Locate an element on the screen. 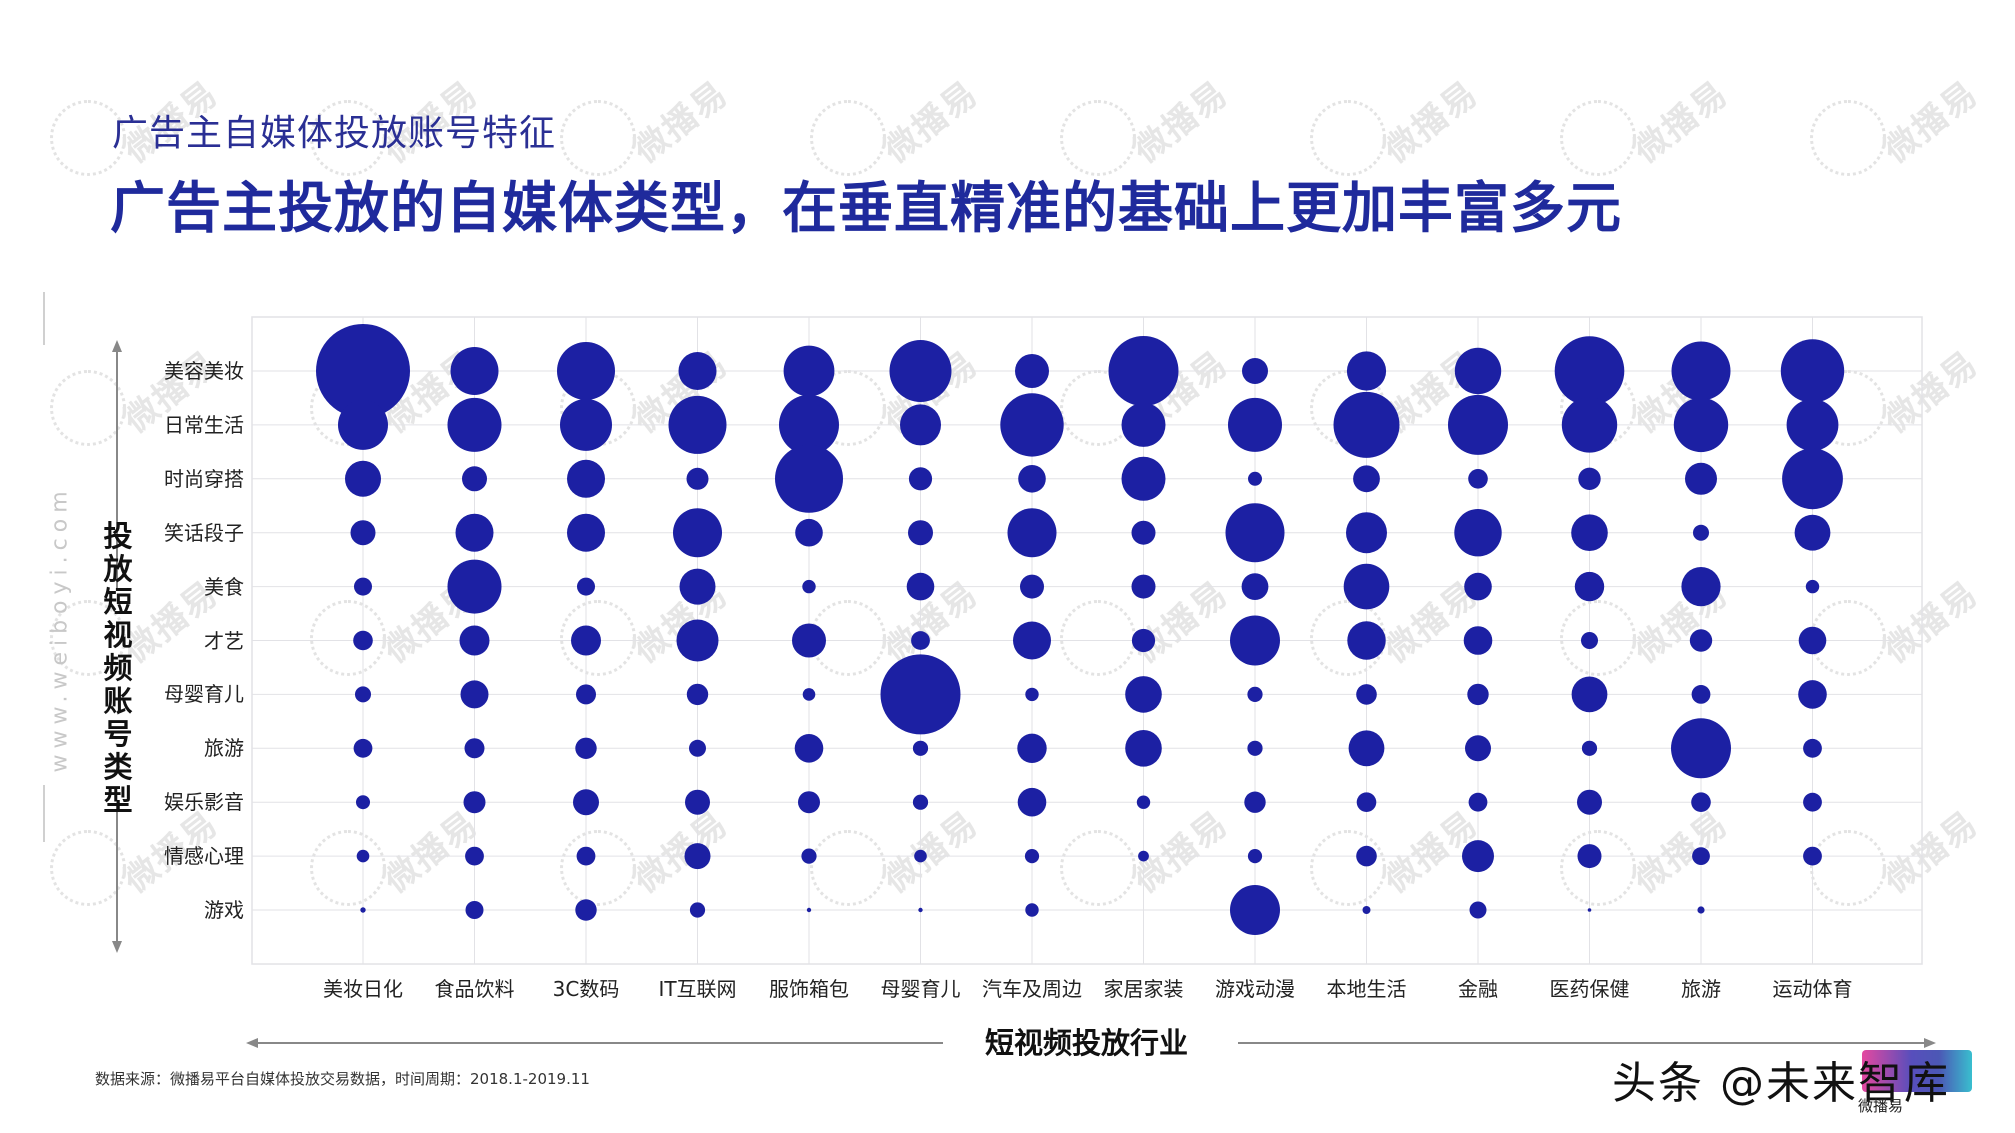  y-tick-label: 情感心理 is located at coordinates (204, 856).